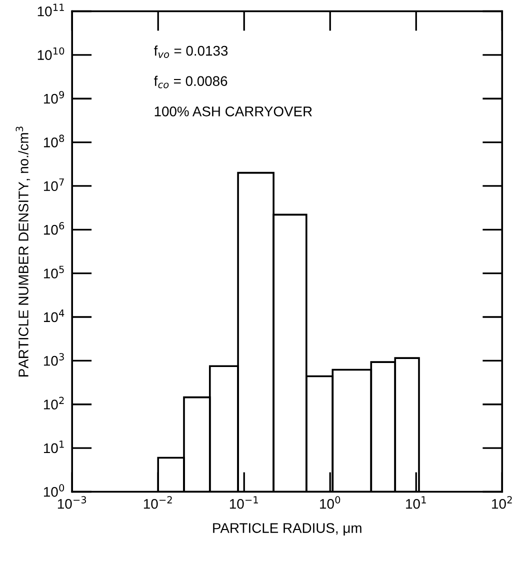 This screenshot has width=515, height=562. I want to click on x-tick-label: 10$^{−2}$, so click(158, 502).